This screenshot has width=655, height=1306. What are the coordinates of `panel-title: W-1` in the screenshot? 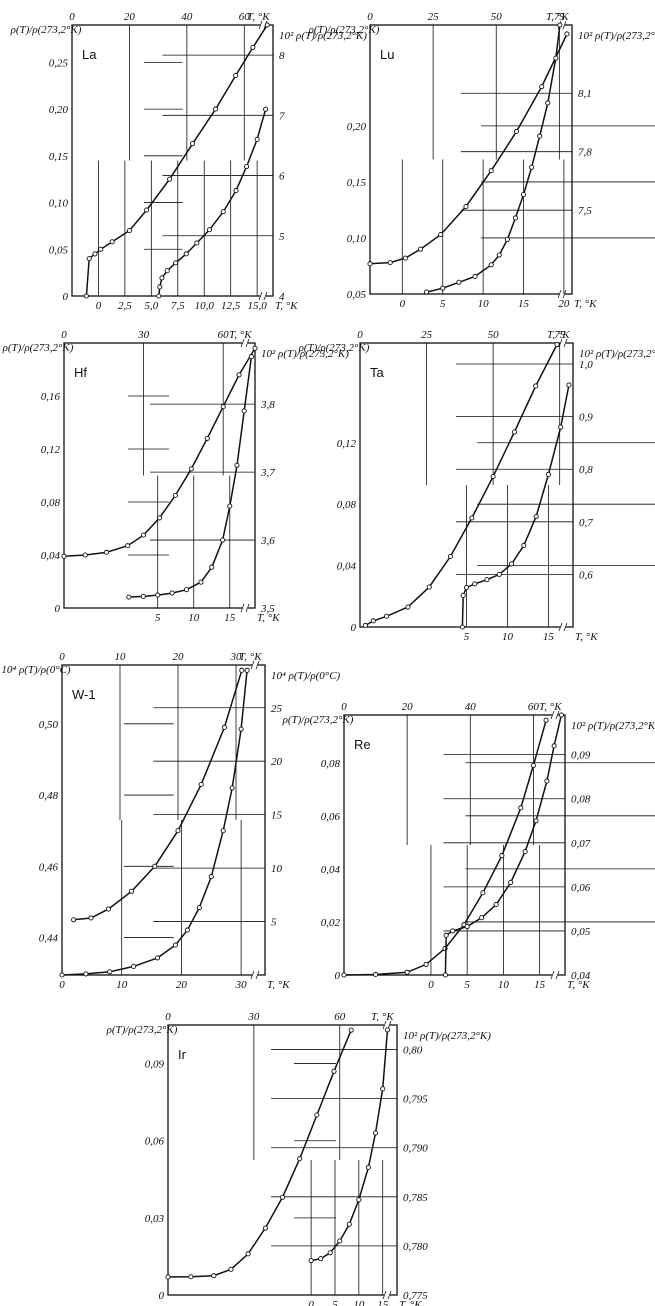 It's located at (84, 694).